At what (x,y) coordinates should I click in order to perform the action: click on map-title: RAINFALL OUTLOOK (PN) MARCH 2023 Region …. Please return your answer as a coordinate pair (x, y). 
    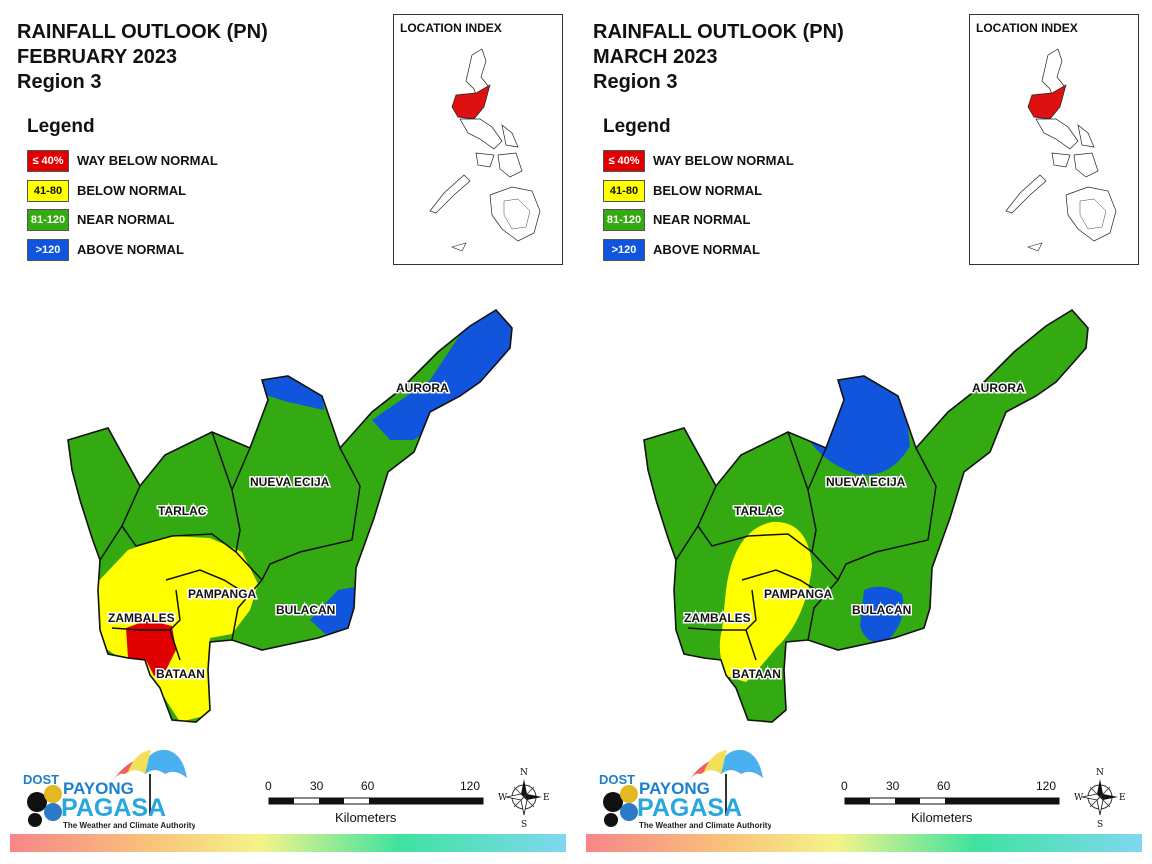
    Looking at the image, I should click on (718, 57).